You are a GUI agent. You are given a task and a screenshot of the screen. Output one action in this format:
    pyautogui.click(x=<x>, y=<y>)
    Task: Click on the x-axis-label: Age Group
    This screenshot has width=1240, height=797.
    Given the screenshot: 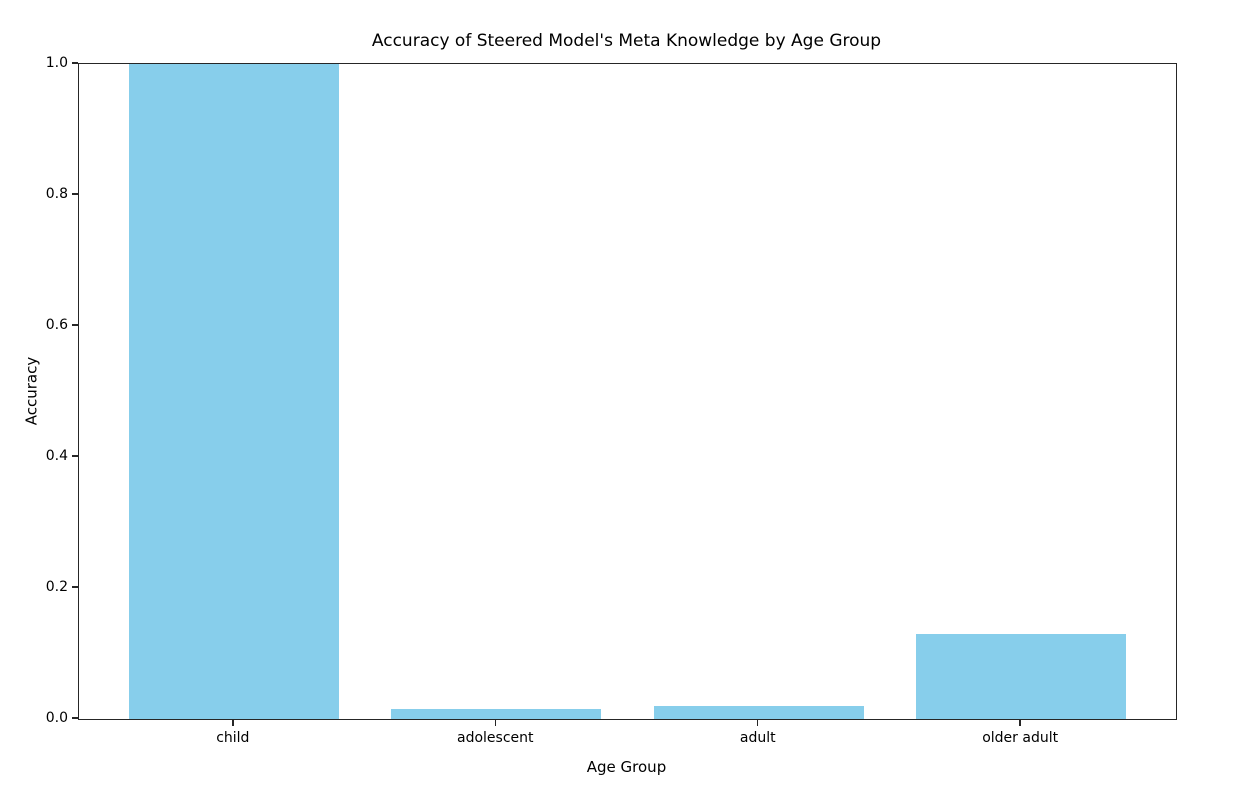 What is the action you would take?
    pyautogui.click(x=626, y=767)
    